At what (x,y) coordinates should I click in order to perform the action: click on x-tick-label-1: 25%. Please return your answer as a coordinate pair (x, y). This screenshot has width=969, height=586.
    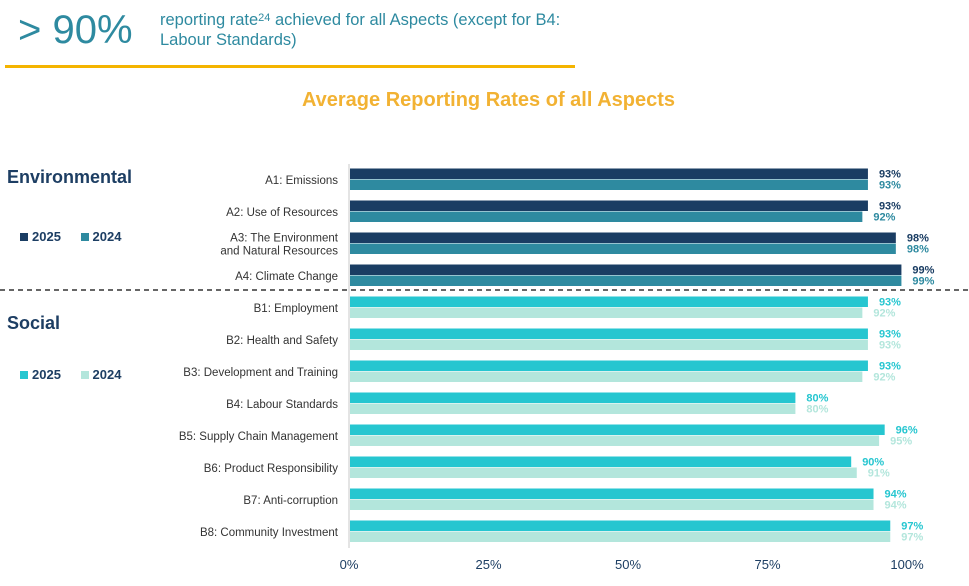
    Looking at the image, I should click on (488, 564).